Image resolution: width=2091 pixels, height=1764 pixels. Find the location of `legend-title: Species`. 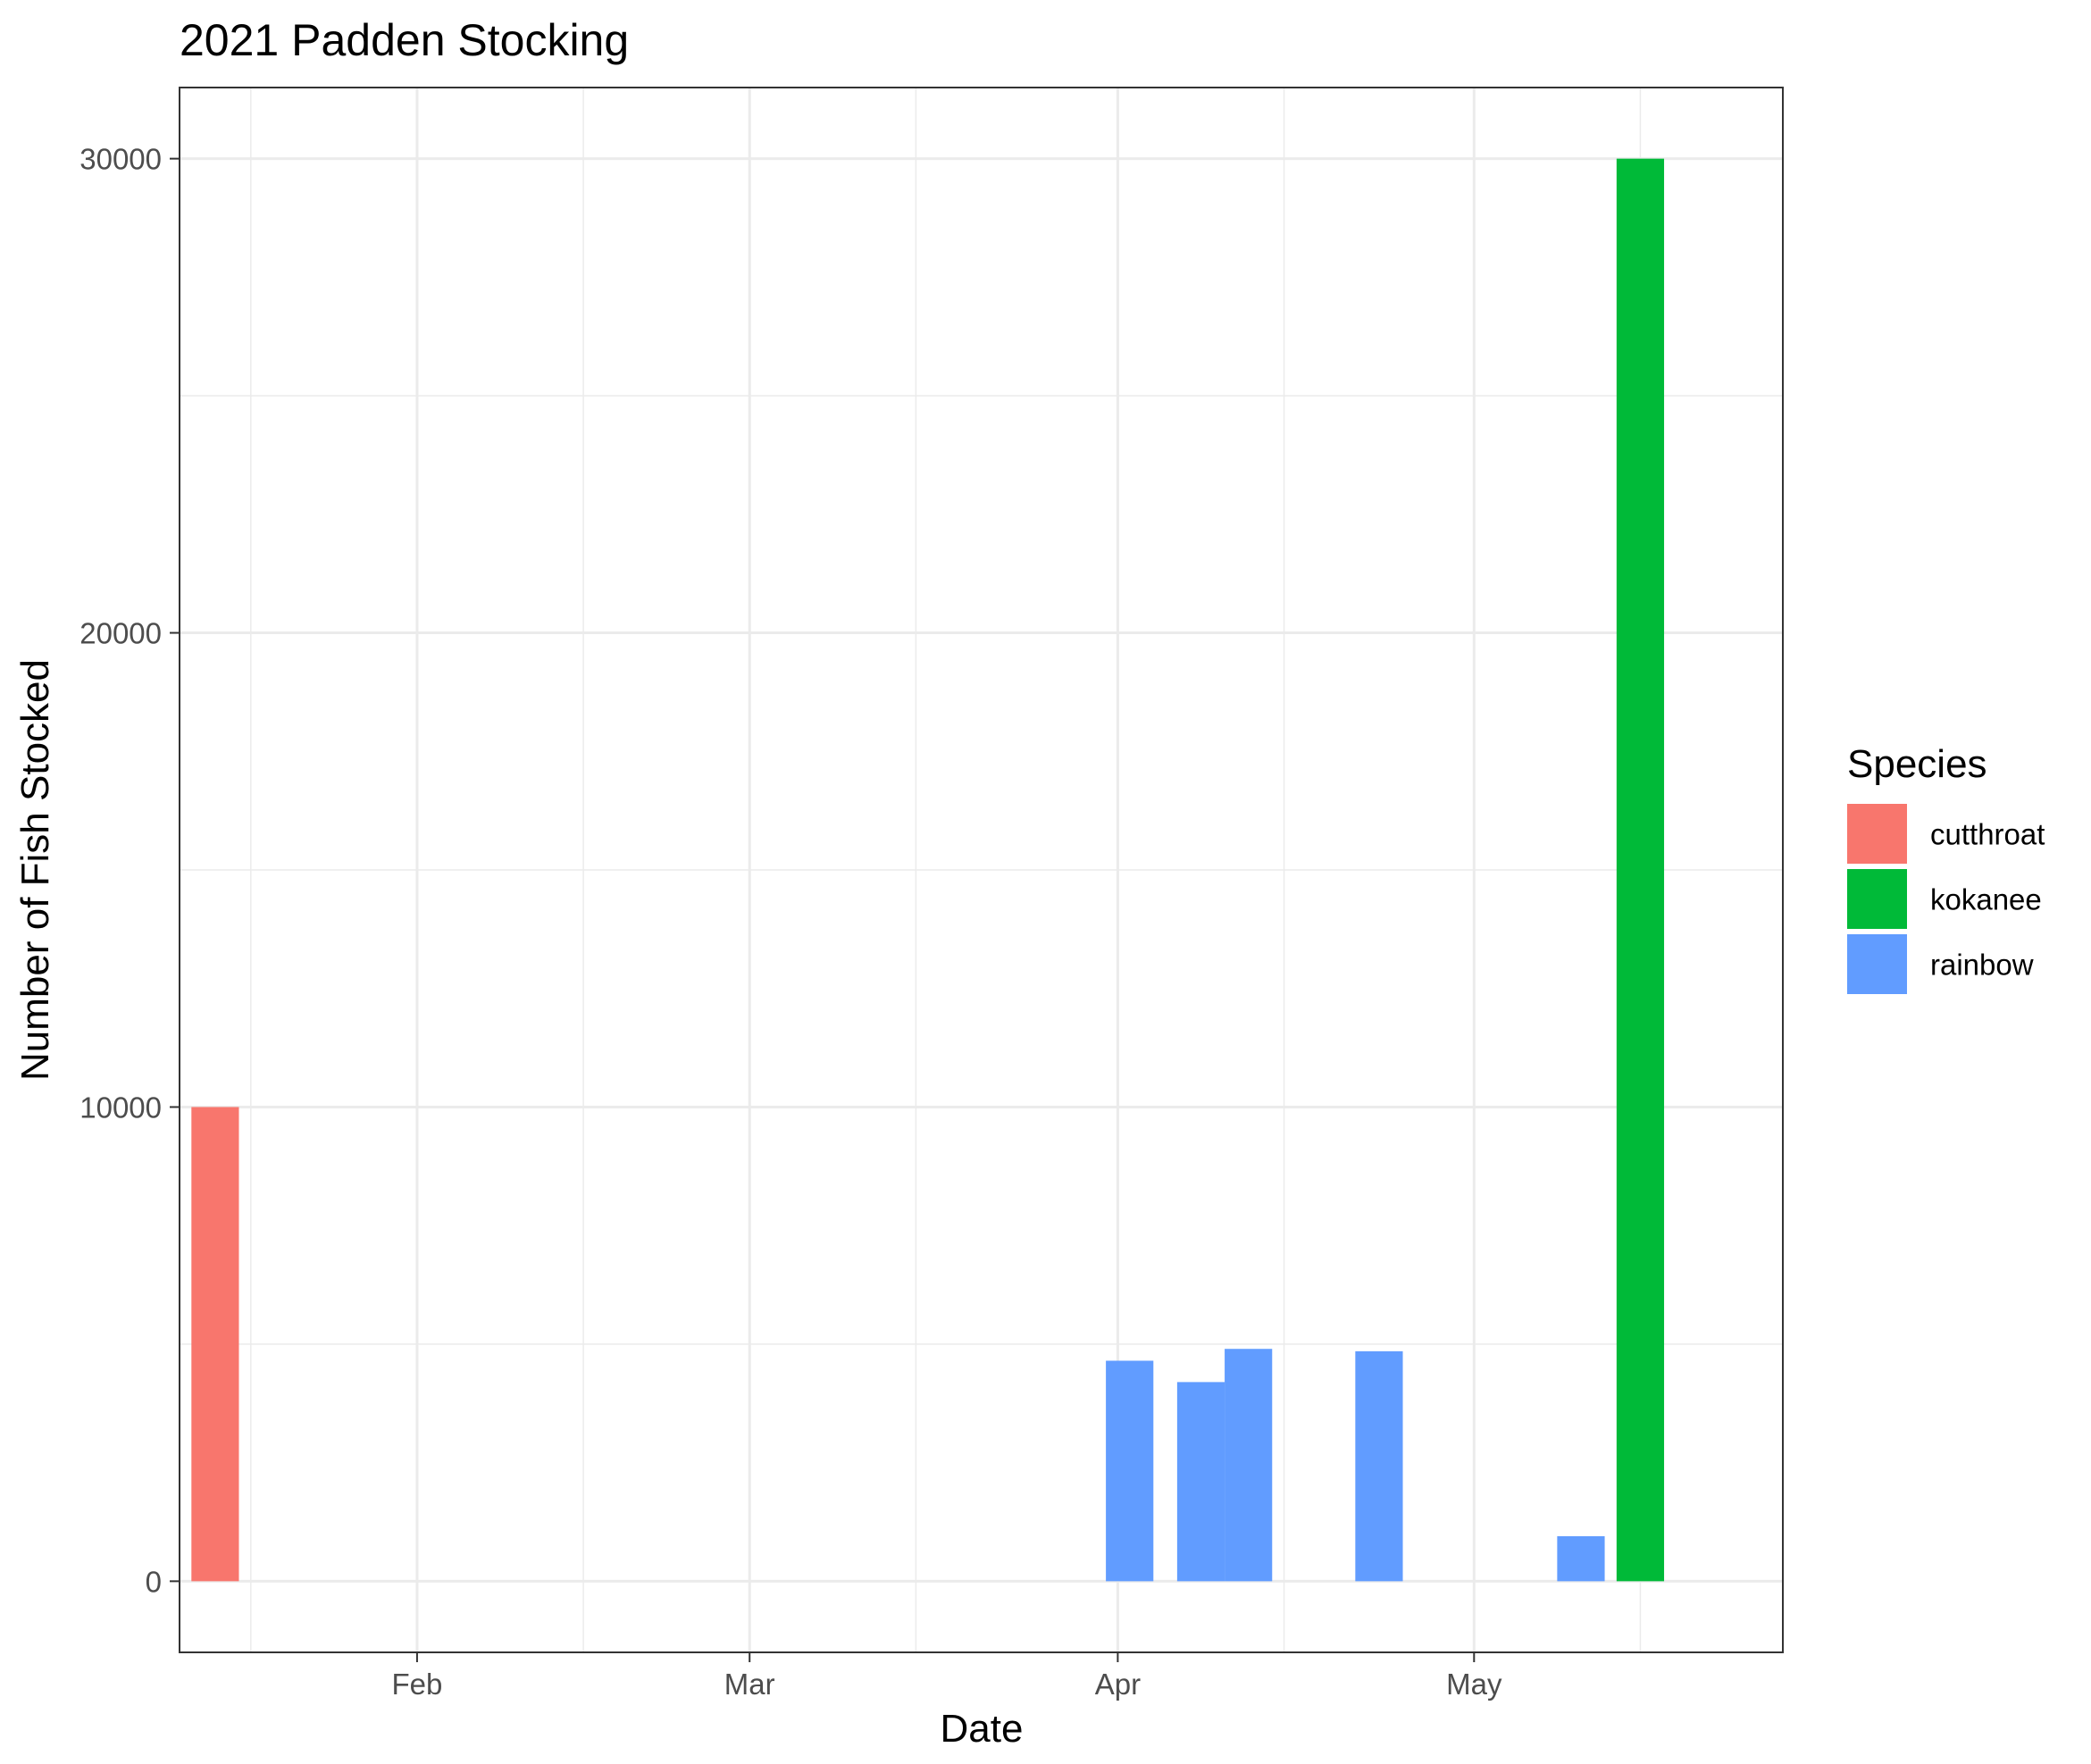

legend-title: Species is located at coordinates (1917, 764).